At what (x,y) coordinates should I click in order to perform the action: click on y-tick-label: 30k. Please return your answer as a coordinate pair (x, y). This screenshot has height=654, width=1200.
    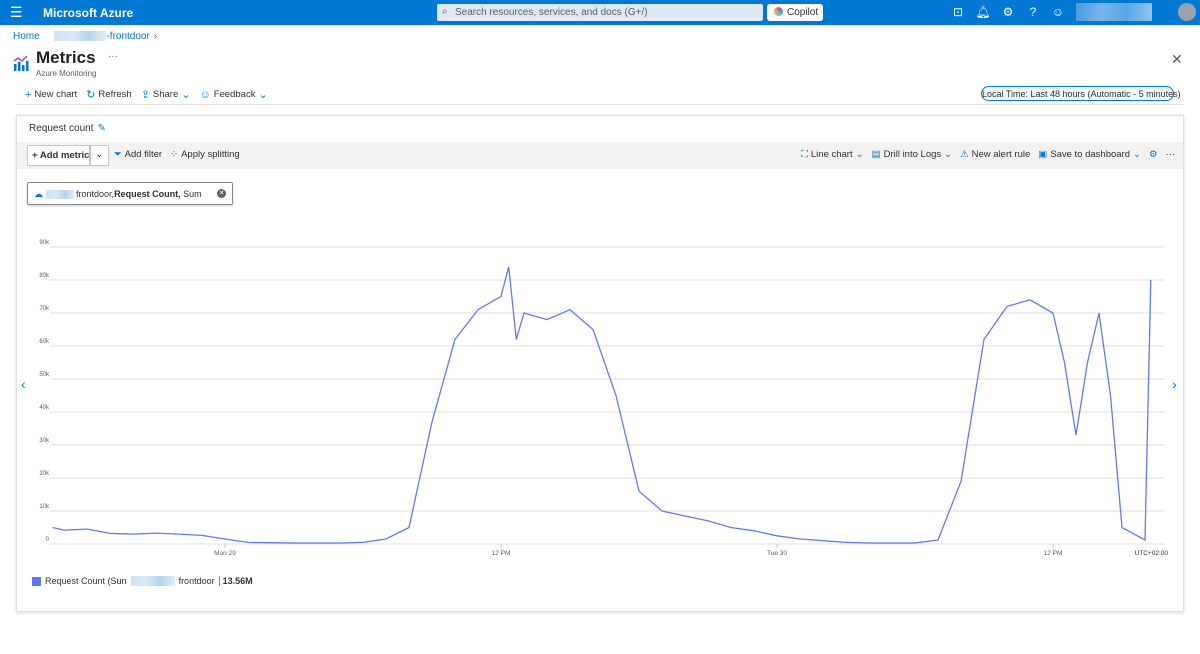
    Looking at the image, I should click on (44, 441).